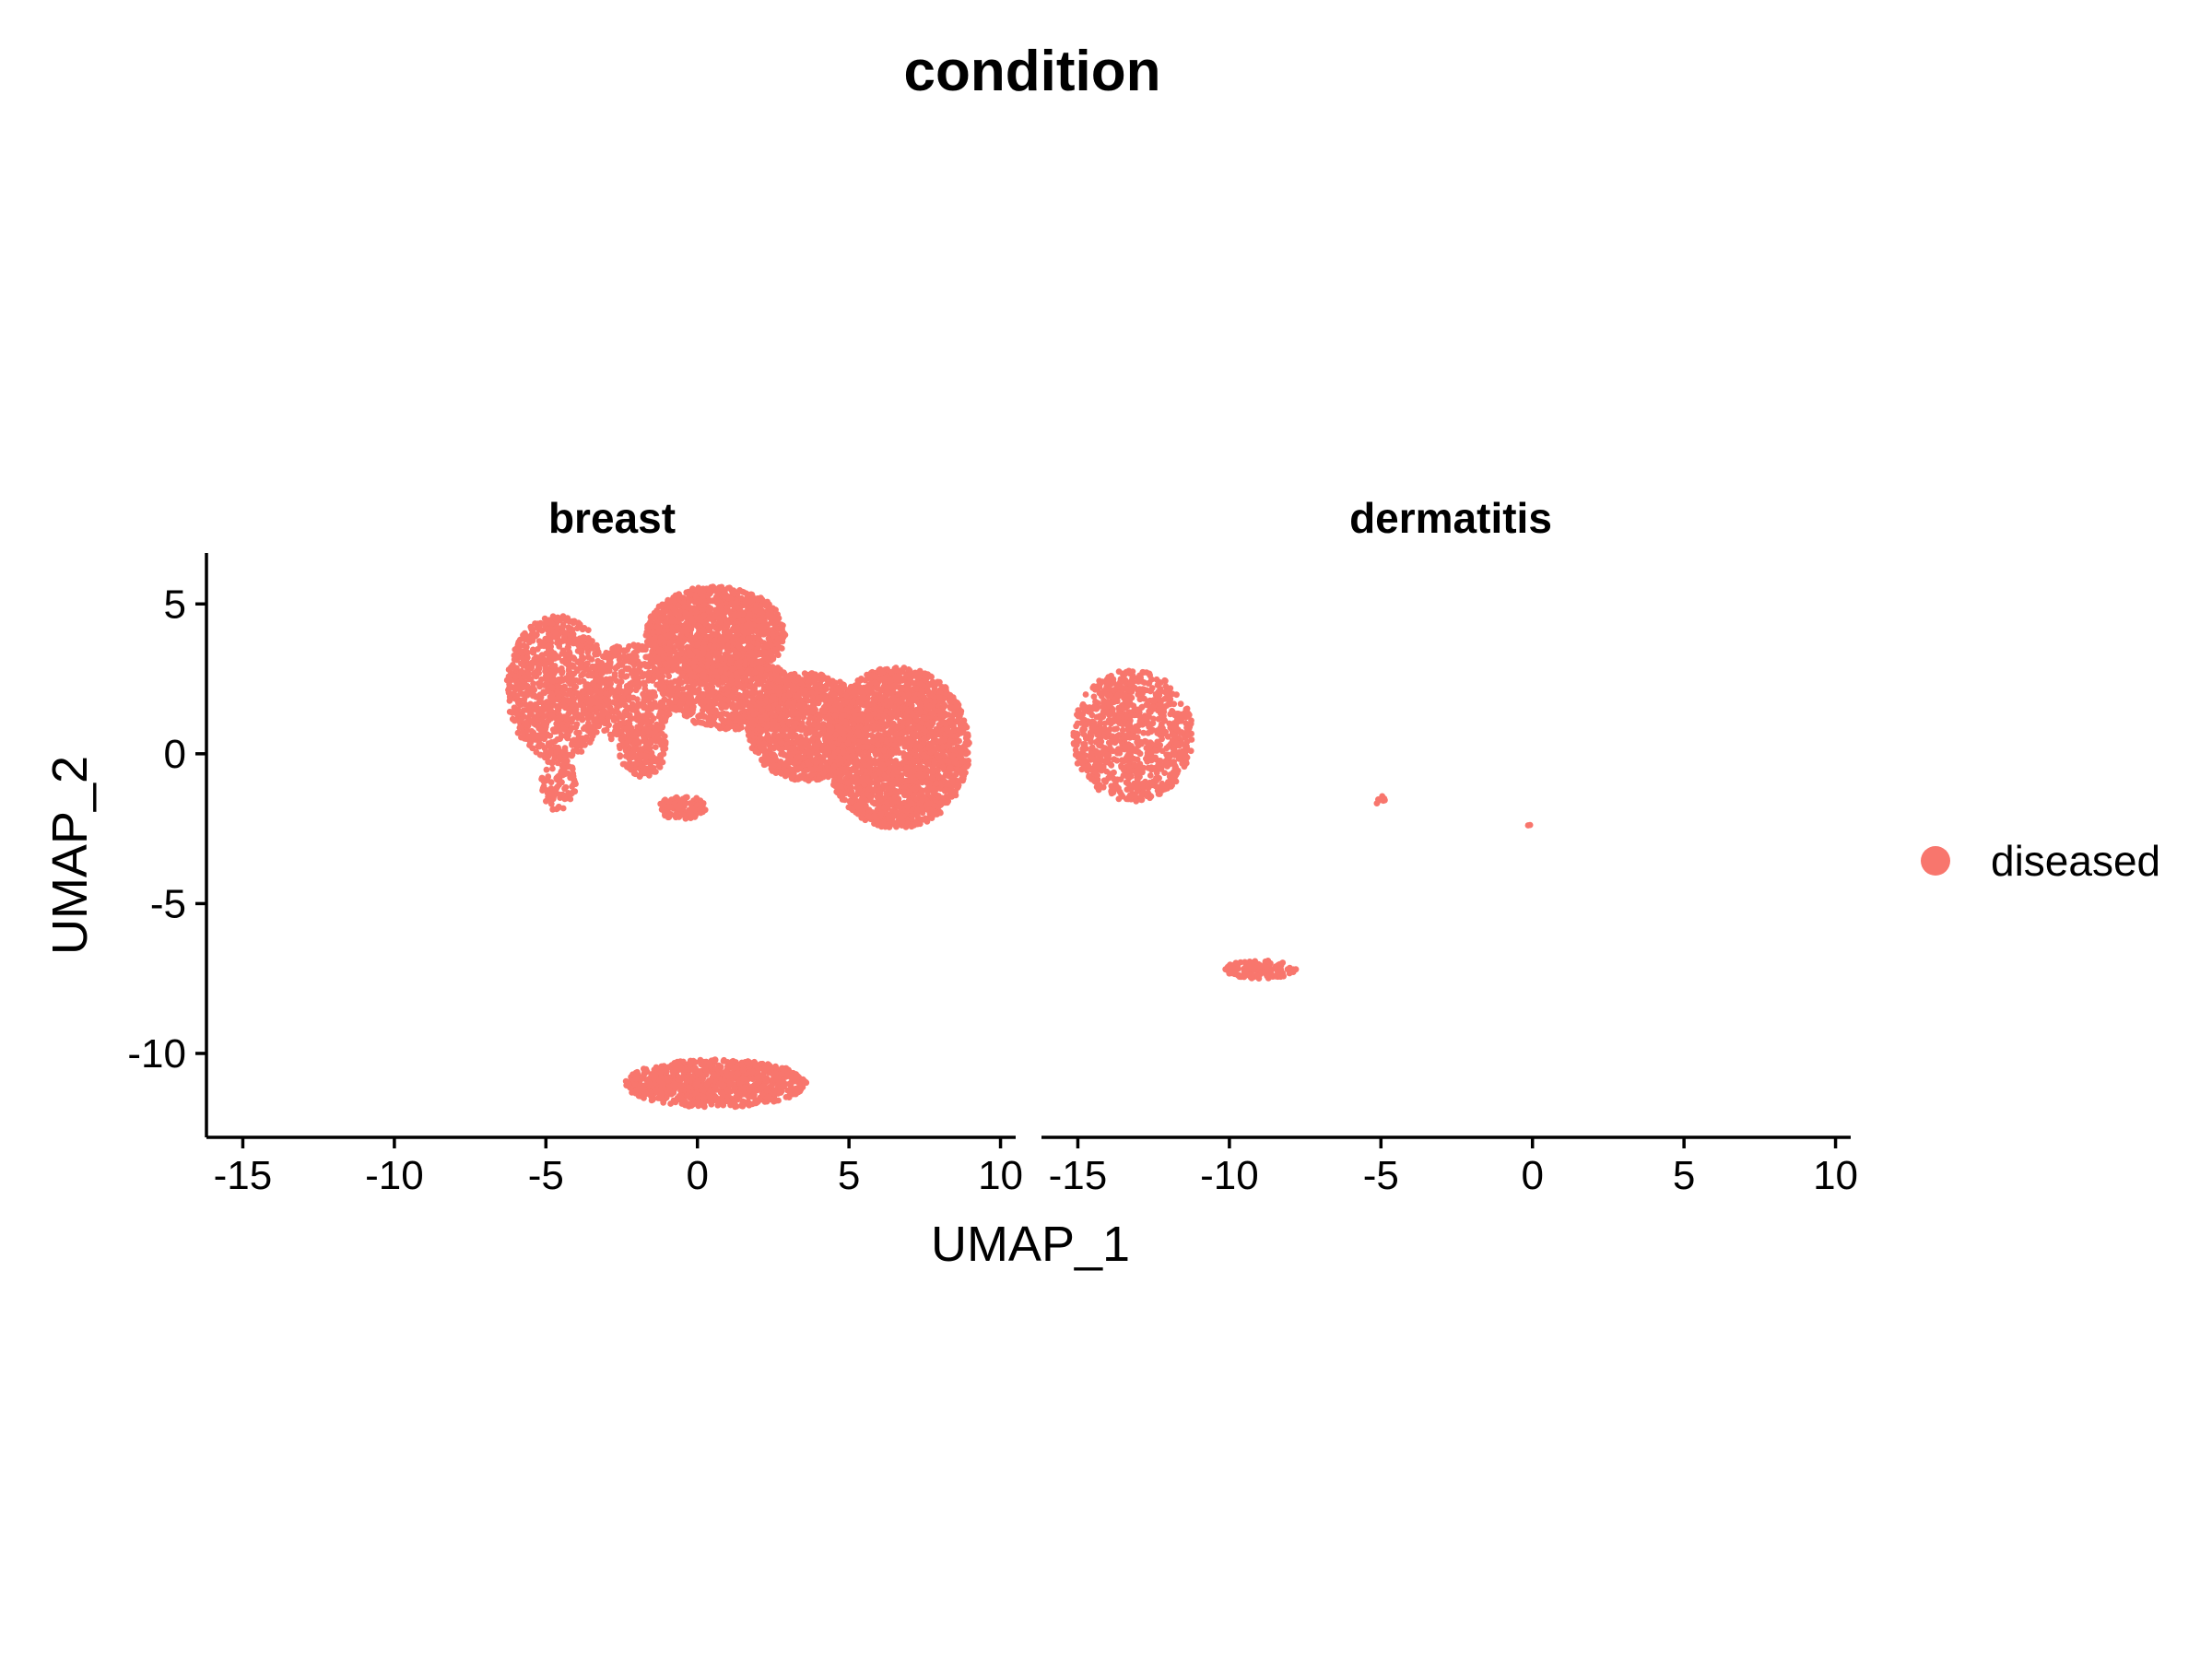  What do you see at coordinates (737, 847) in the screenshot?
I see `points-breast` at bounding box center [737, 847].